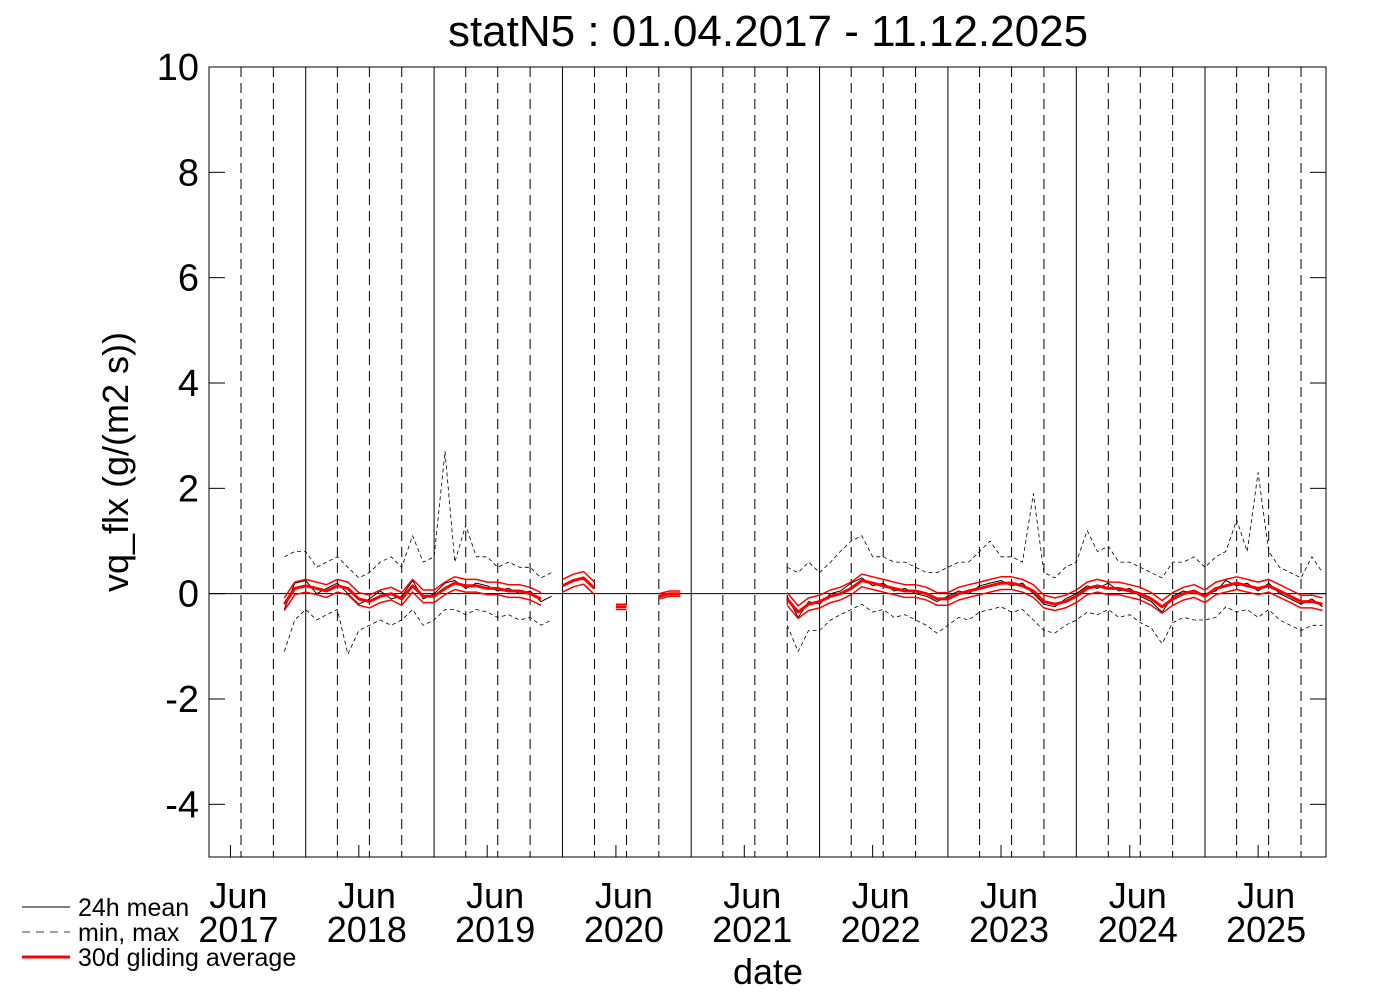 The height and width of the screenshot is (992, 1388). Describe the element at coordinates (133, 908) in the screenshot. I see `legend-label: 24h mean` at that location.